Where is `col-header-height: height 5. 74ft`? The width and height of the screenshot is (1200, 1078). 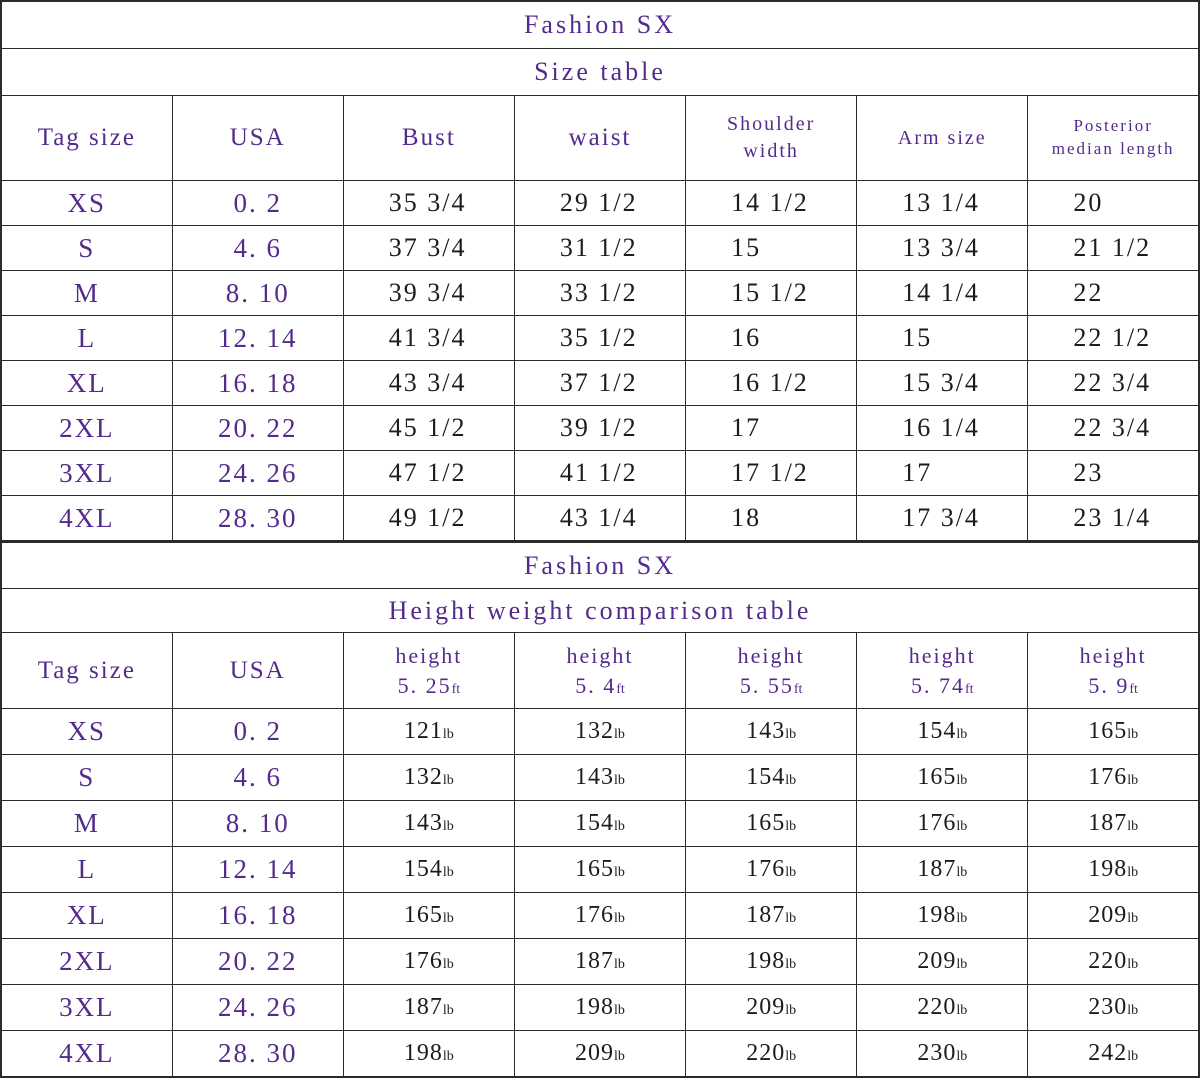 col-header-height: height 5. 74ft is located at coordinates (942, 670).